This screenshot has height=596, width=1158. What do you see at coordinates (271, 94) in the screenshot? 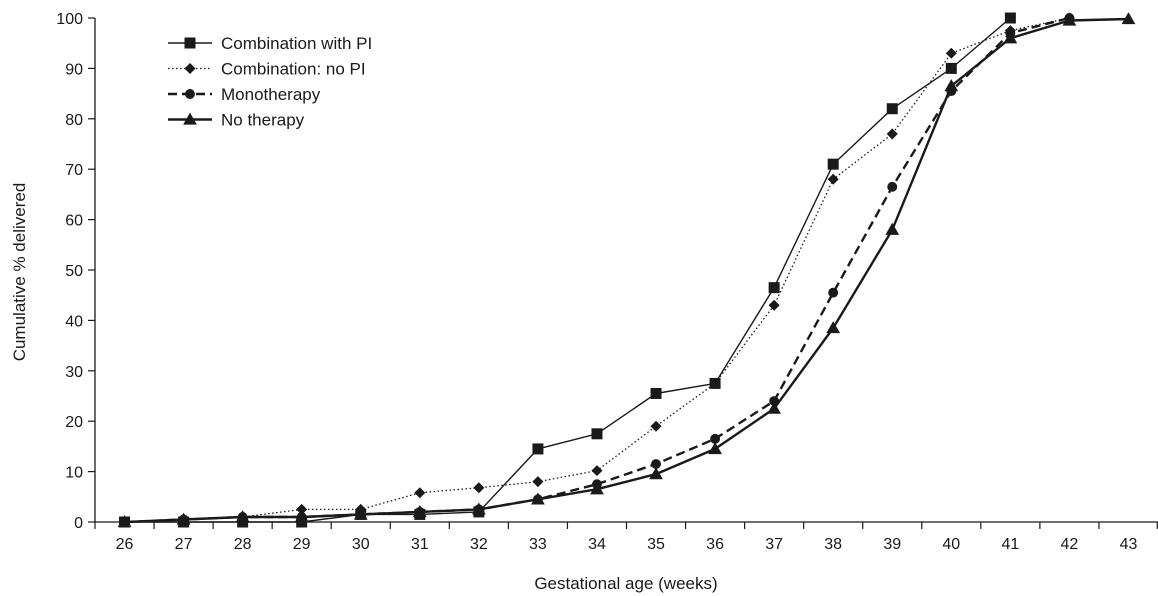
I see `legend-label: Monotherapy` at bounding box center [271, 94].